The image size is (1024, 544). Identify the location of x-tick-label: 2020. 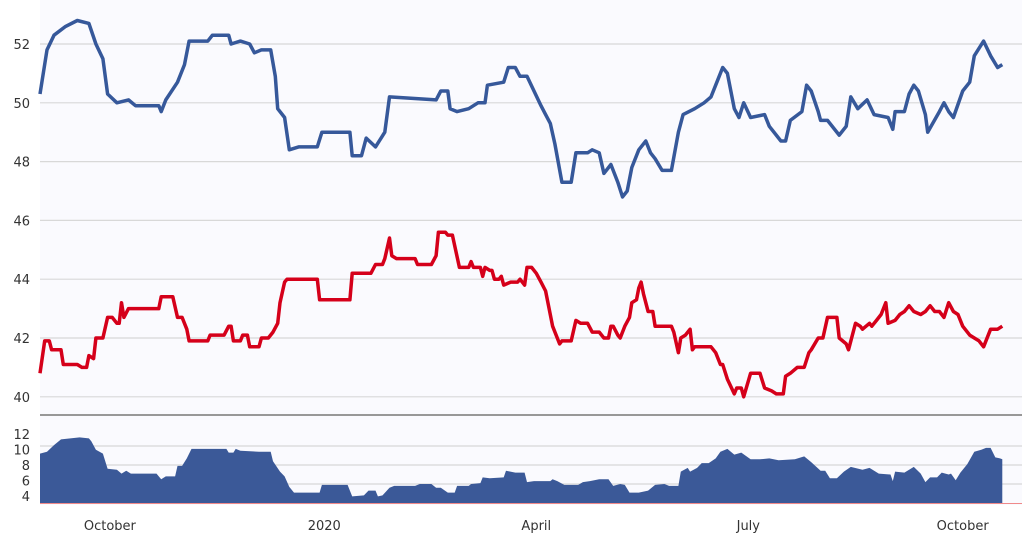
(324, 526).